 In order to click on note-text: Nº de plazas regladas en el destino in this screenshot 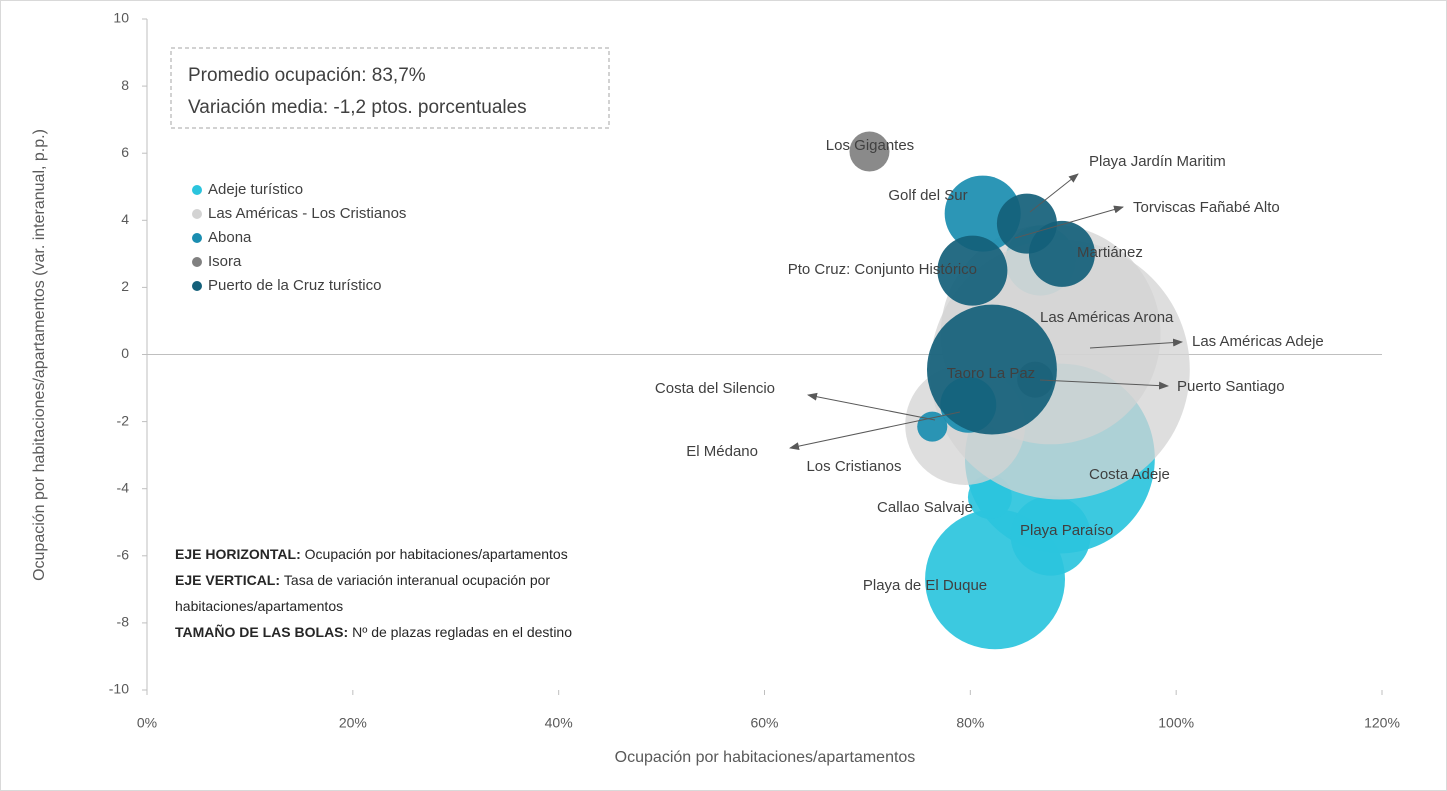, I will do `click(462, 632)`.